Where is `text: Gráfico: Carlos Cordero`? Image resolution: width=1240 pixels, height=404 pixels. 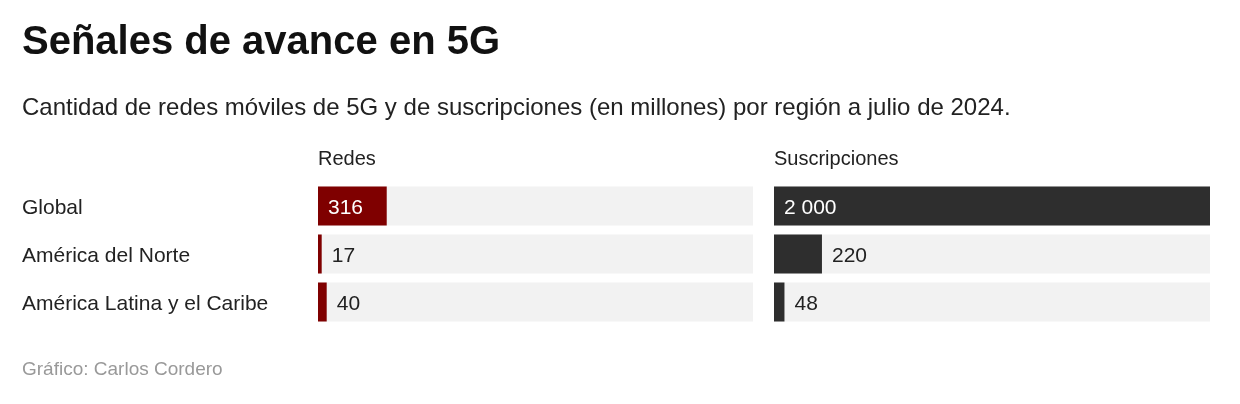 text: Gráfico: Carlos Cordero is located at coordinates (122, 369).